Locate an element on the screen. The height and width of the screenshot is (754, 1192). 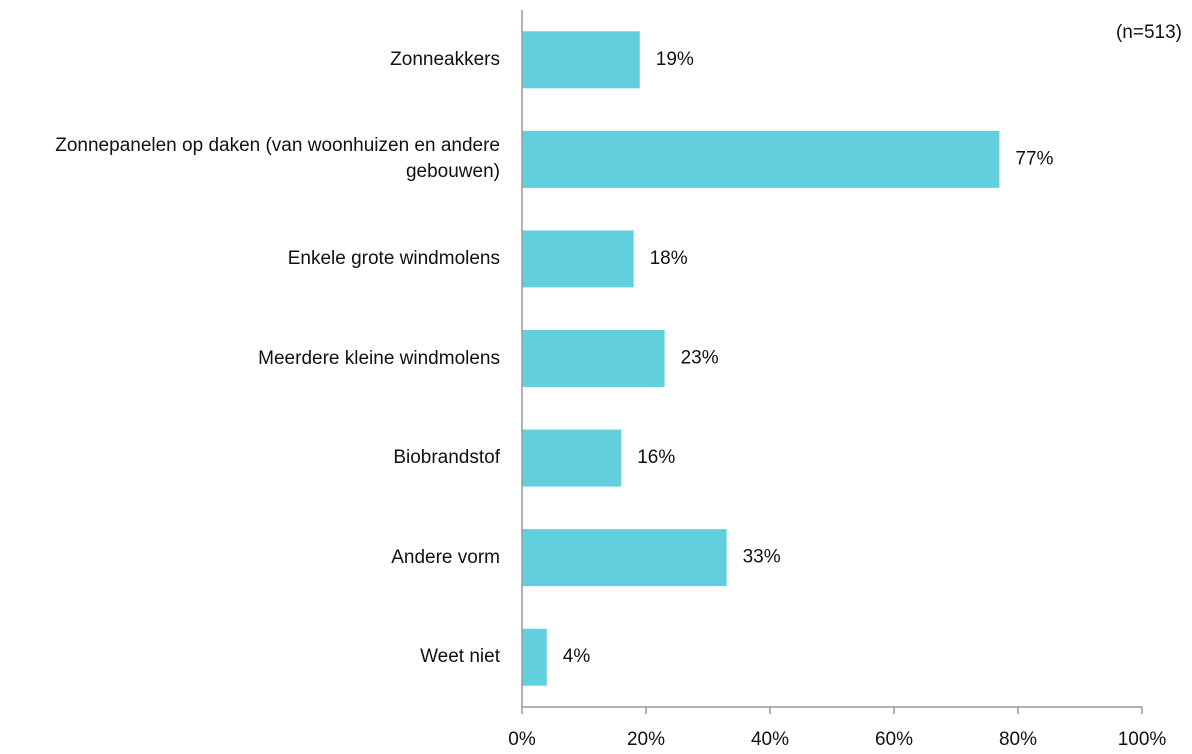
value-label: 19% is located at coordinates (675, 59).